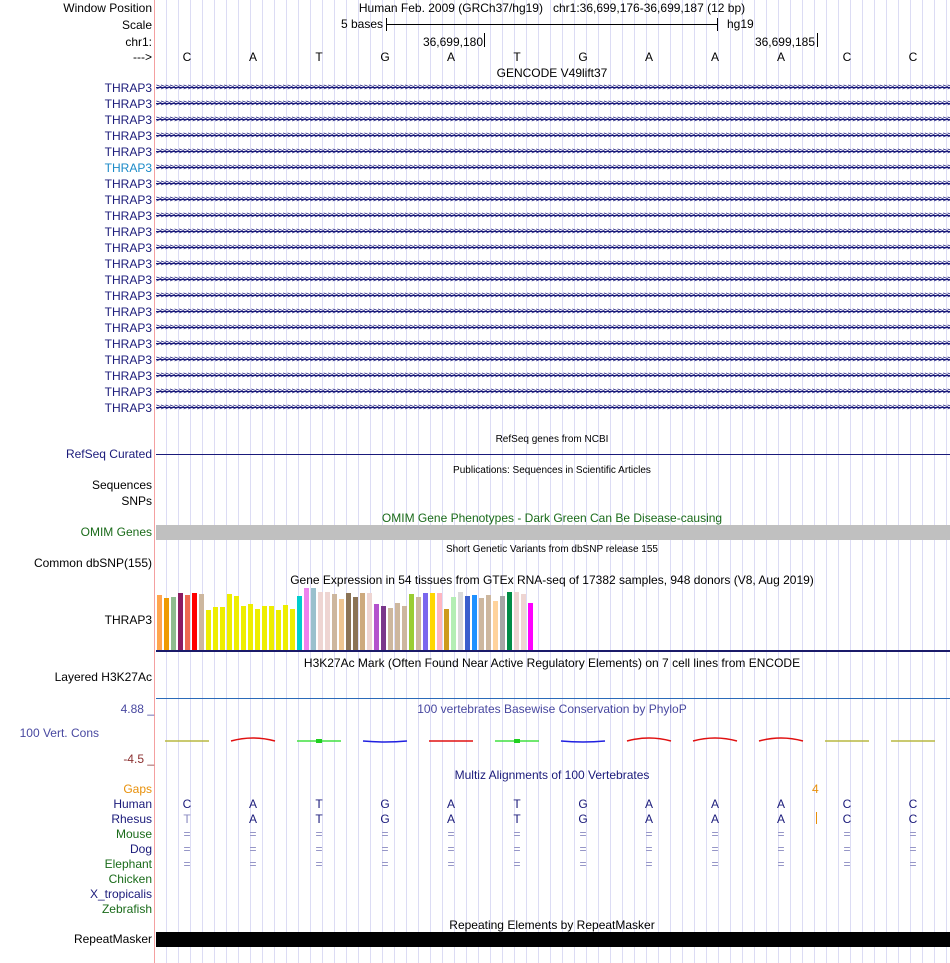 The height and width of the screenshot is (963, 950). What do you see at coordinates (553, 532) in the screenshot?
I see `omim-feature` at bounding box center [553, 532].